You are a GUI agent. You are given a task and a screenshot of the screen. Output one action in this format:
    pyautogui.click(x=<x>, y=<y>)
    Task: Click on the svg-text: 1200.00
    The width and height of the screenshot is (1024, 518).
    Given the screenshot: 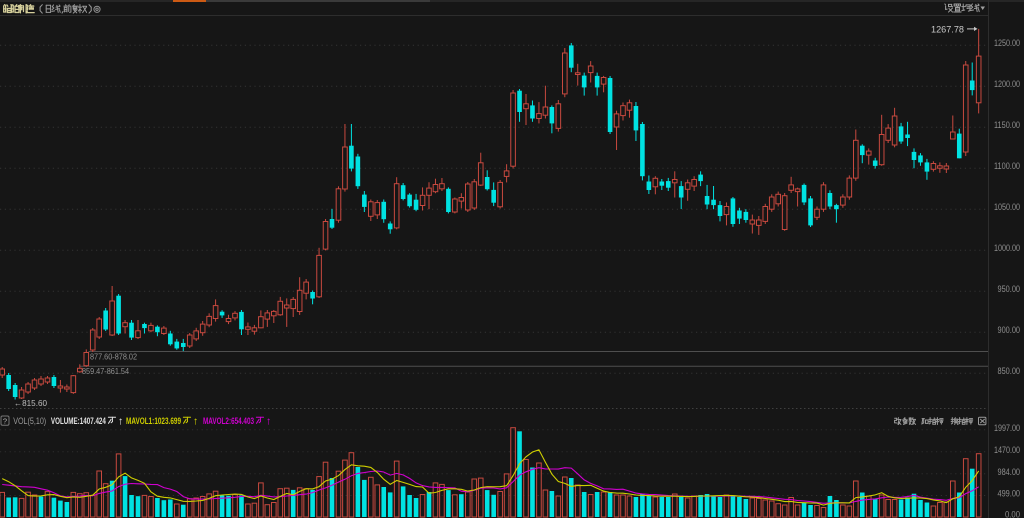 What is the action you would take?
    pyautogui.click(x=1007, y=84)
    